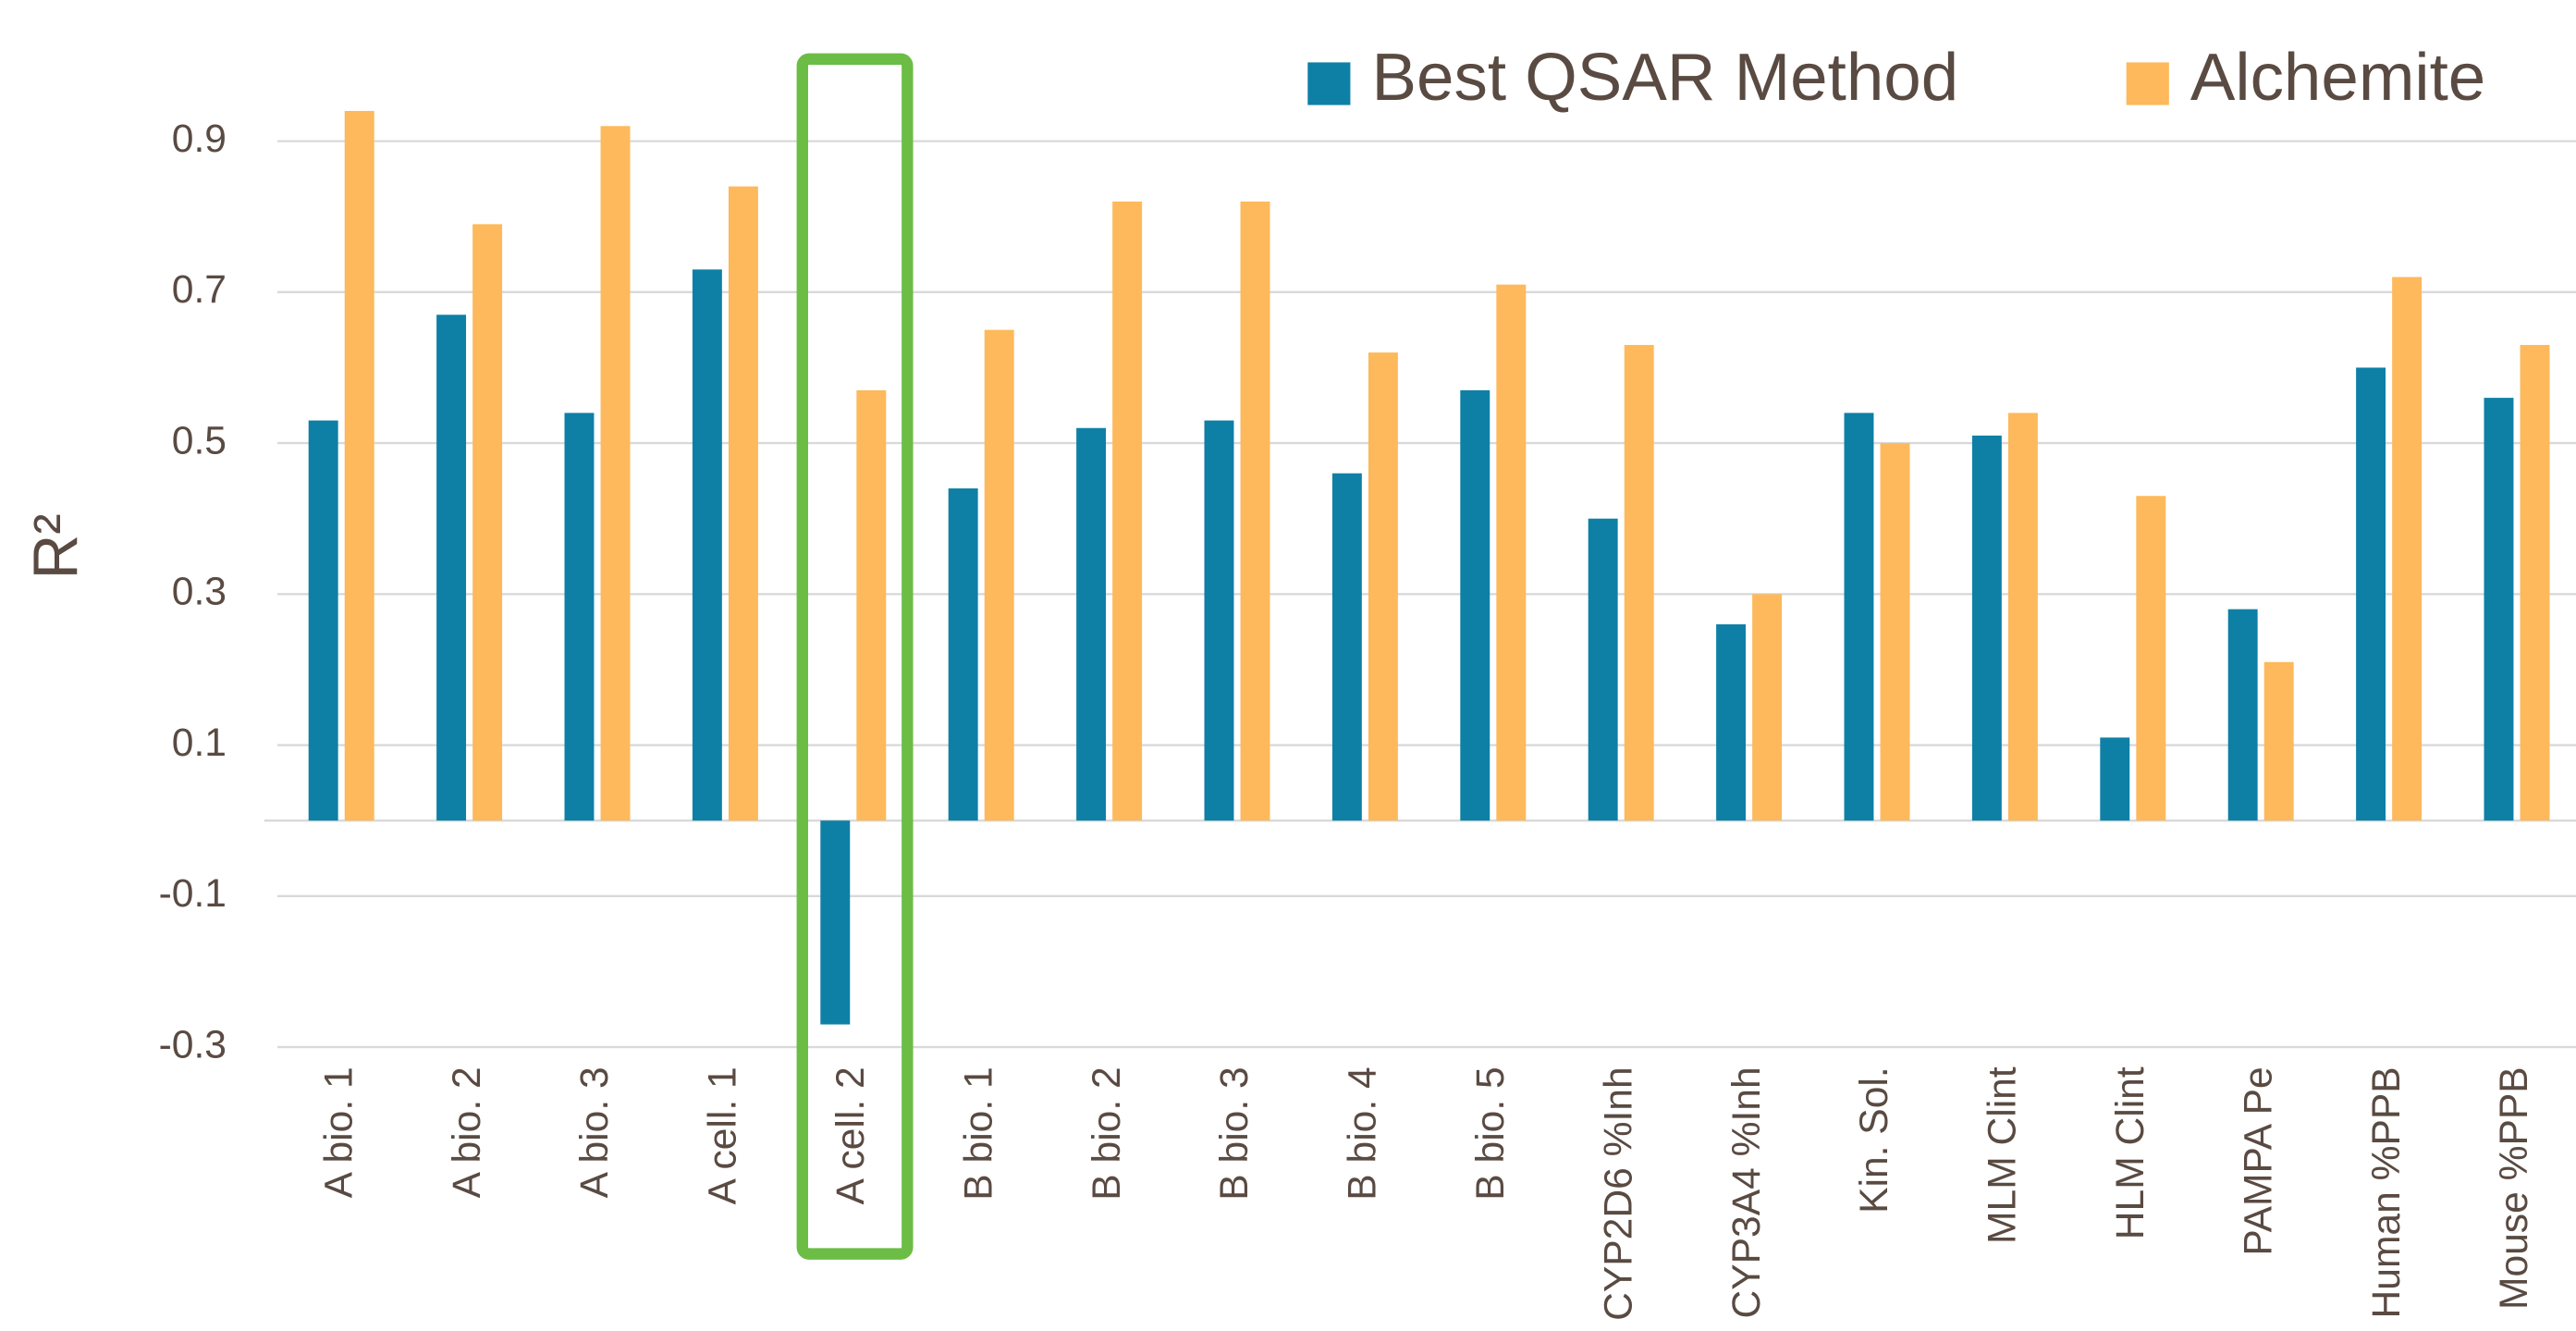 This screenshot has height=1331, width=2576. I want to click on y-tick-label: -0.1, so click(193, 893).